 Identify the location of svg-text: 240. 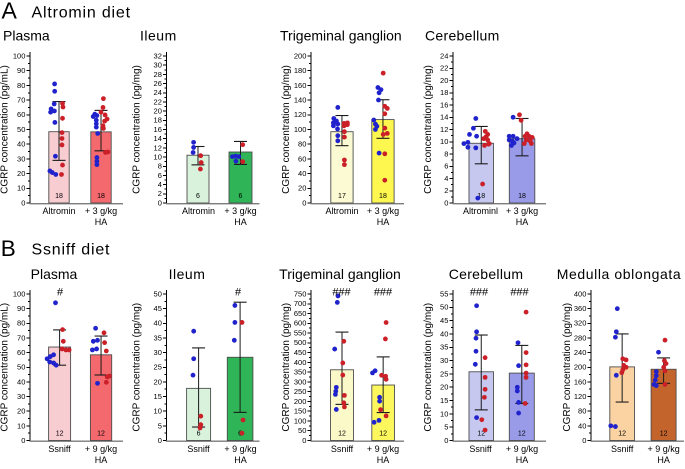
(580, 352).